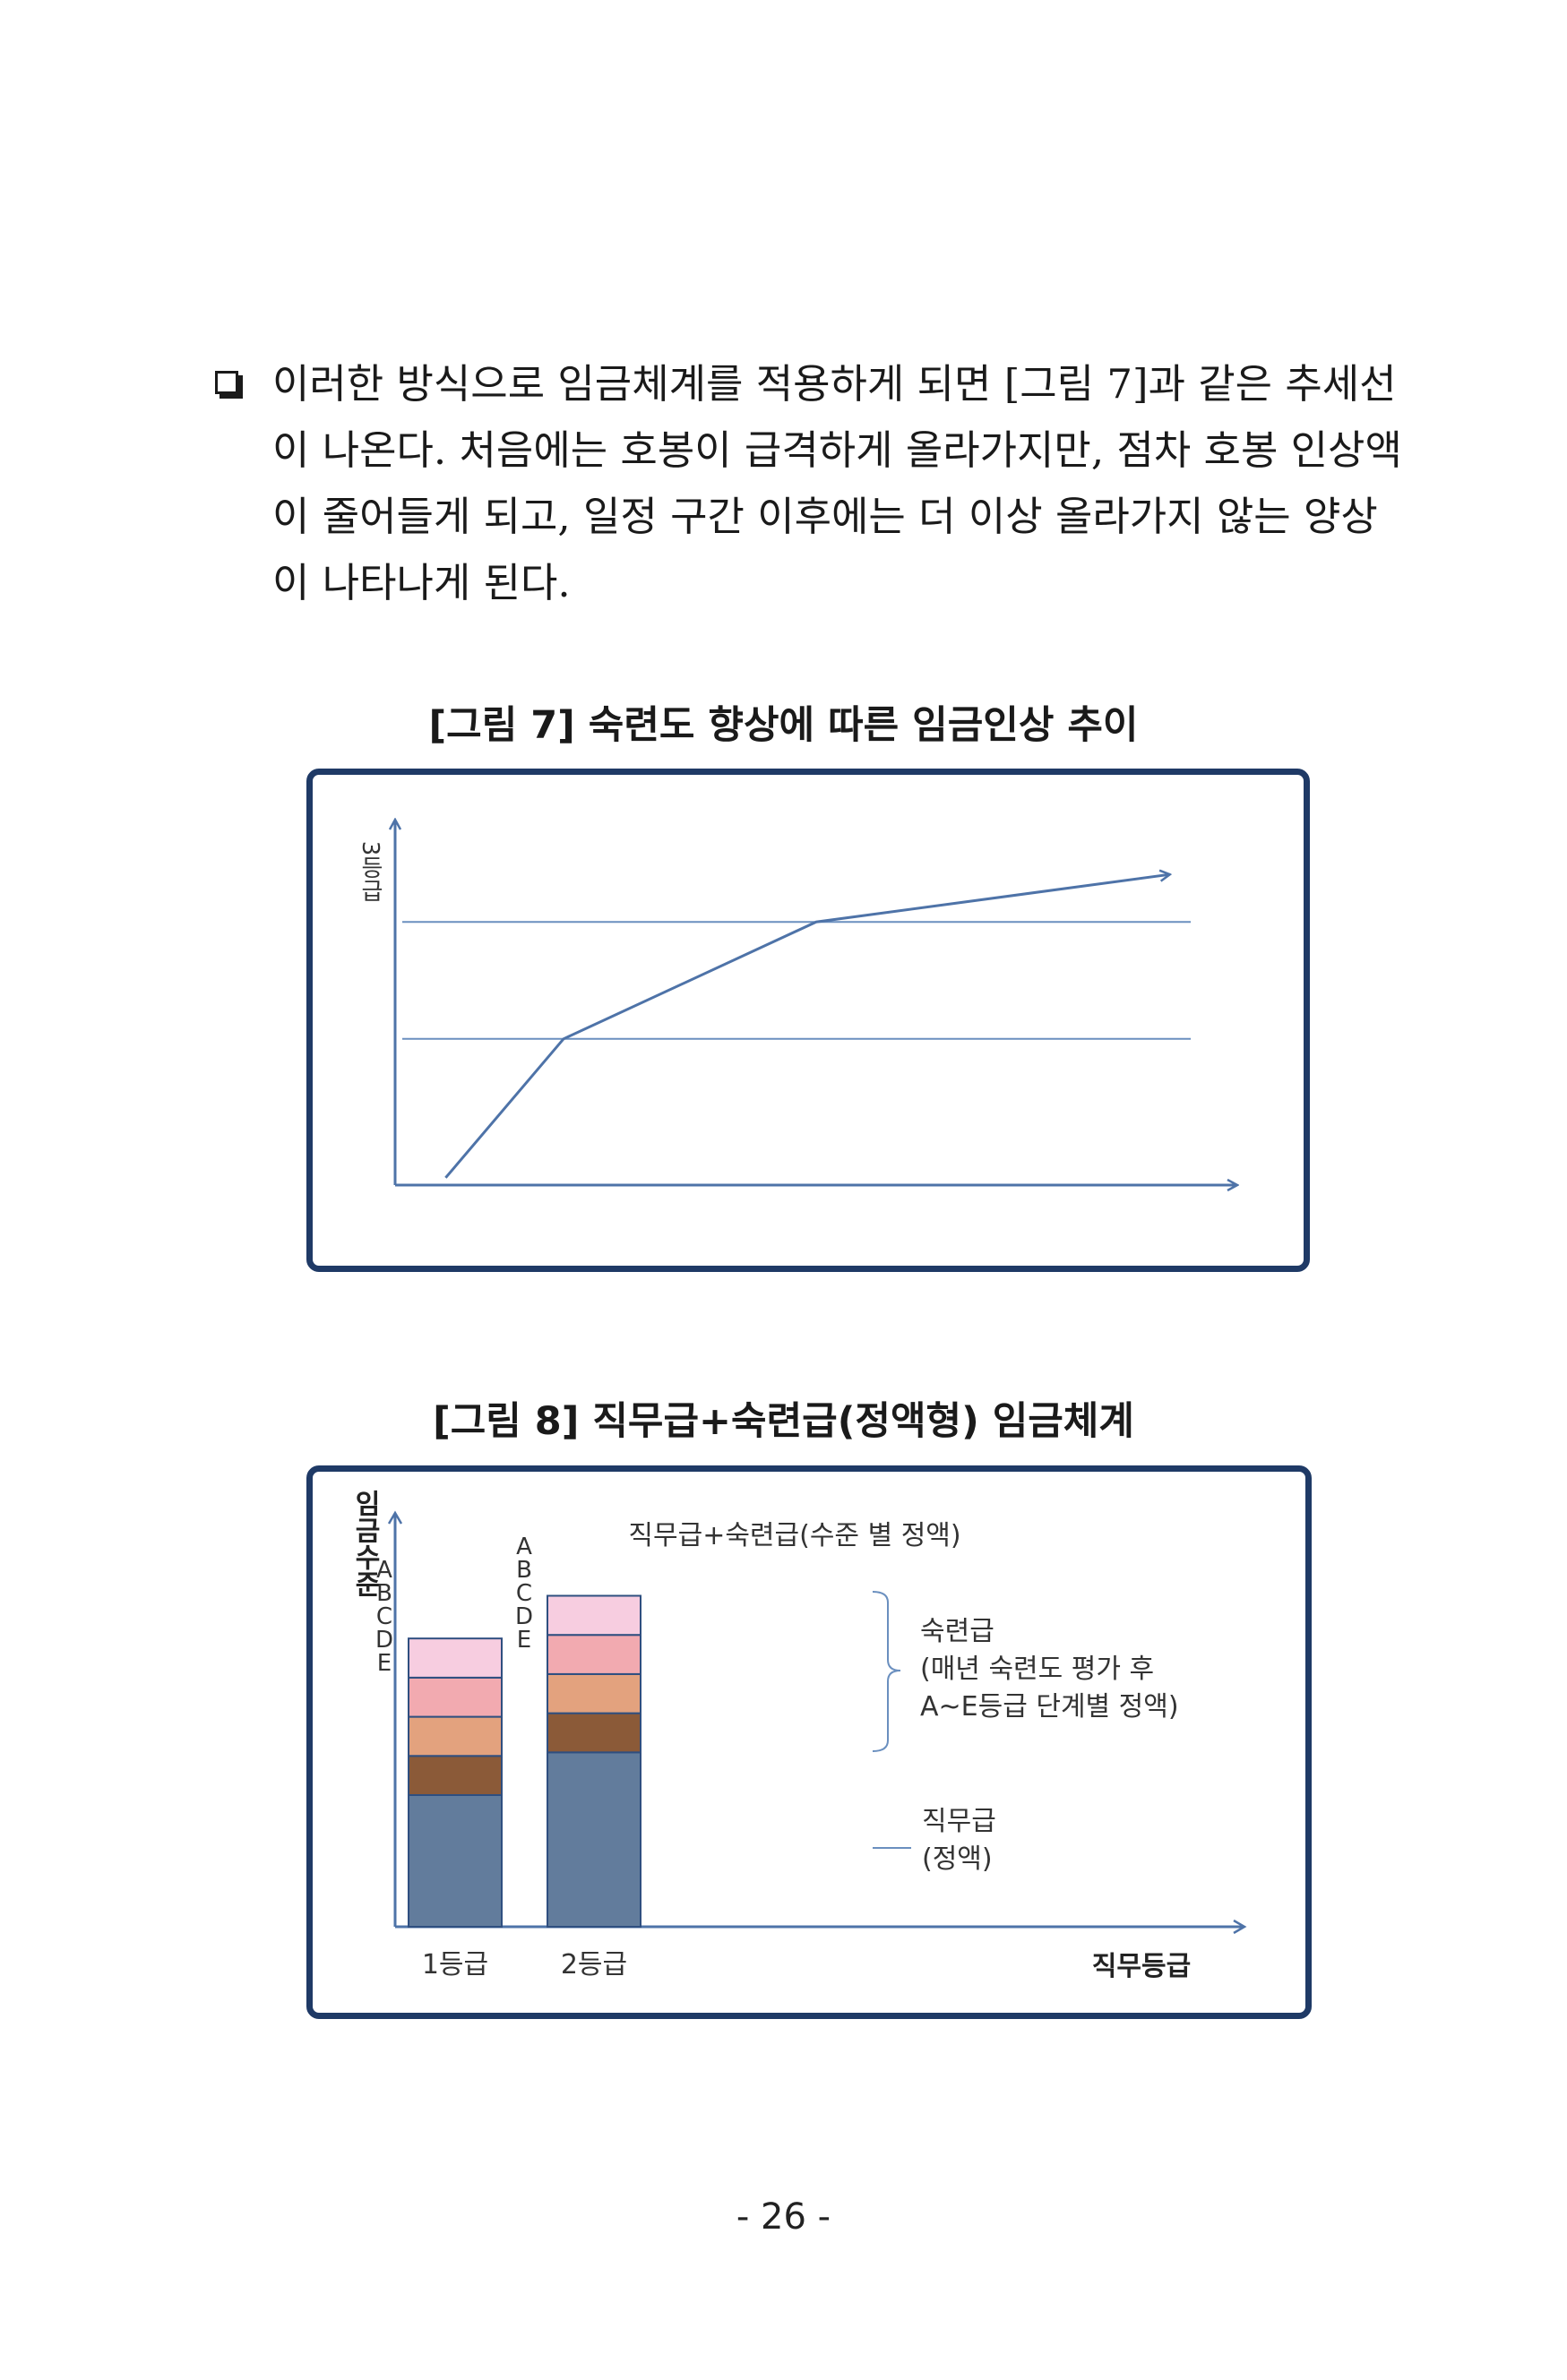 This screenshot has height=2380, width=1567. Describe the element at coordinates (229, 385) in the screenshot. I see `checkbox-bullet-icon` at that location.